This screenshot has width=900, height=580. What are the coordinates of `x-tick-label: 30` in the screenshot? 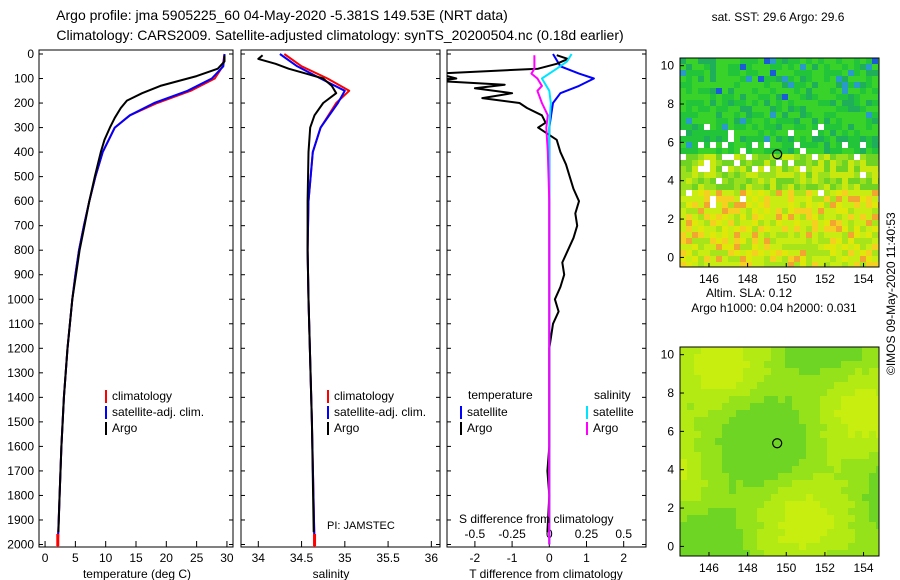 It's located at (227, 558).